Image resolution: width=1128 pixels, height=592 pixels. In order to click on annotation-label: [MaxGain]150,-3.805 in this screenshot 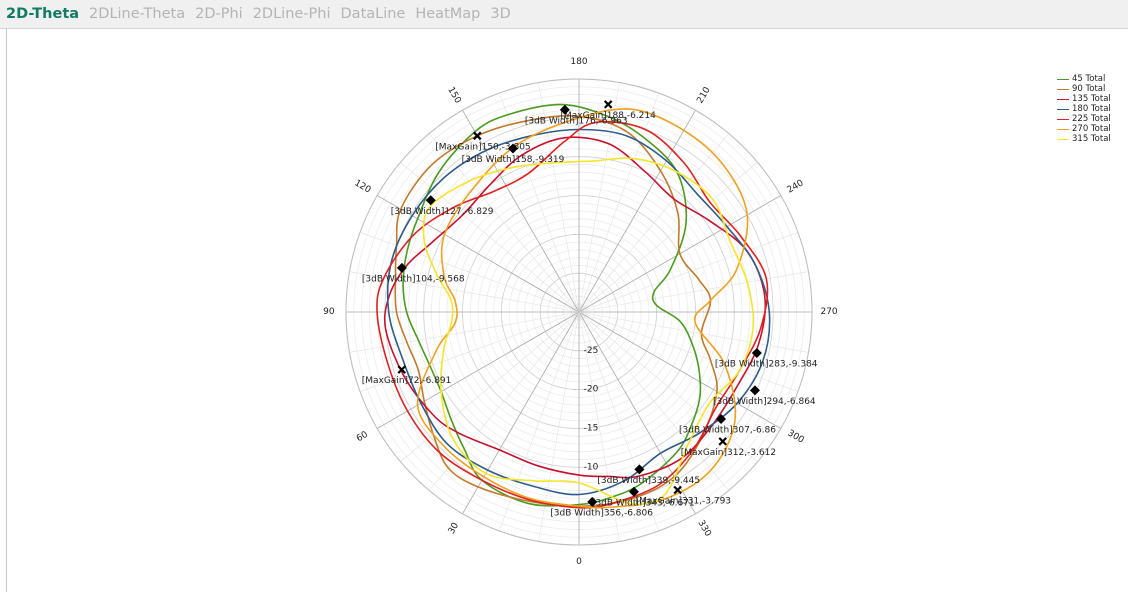, I will do `click(482, 147)`.